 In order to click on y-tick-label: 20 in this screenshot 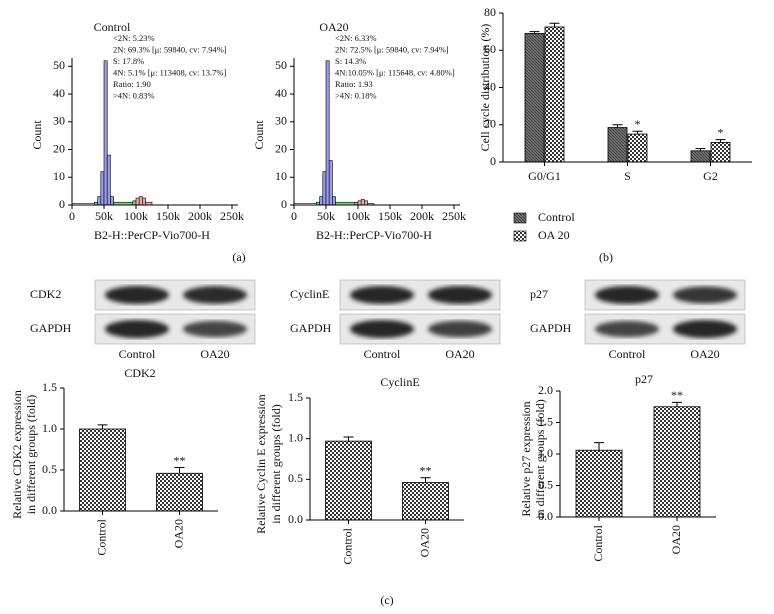, I will do `click(59, 148)`.